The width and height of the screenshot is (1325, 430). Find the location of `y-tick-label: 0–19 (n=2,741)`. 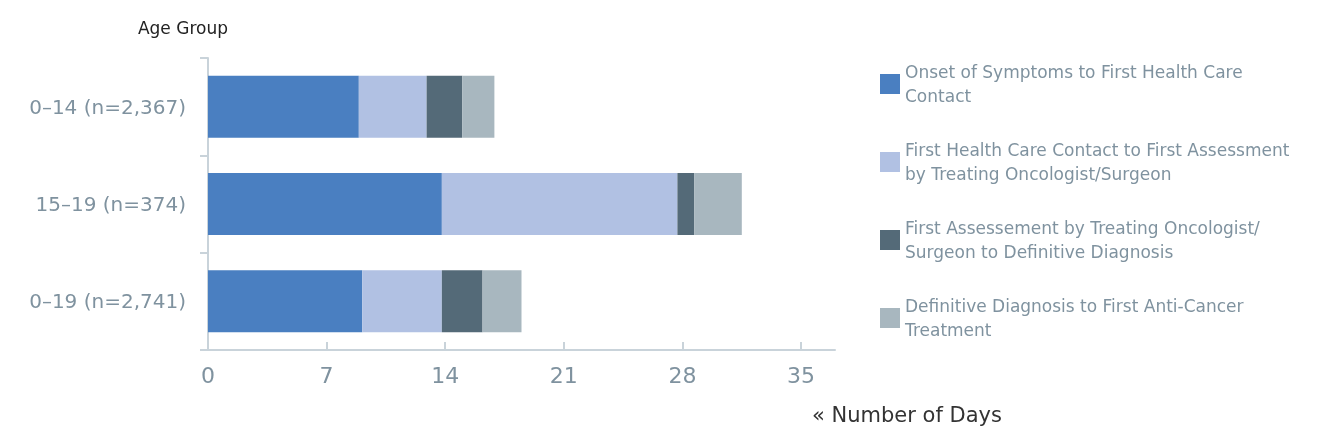

y-tick-label: 0–19 (n=2,741) is located at coordinates (107, 301).